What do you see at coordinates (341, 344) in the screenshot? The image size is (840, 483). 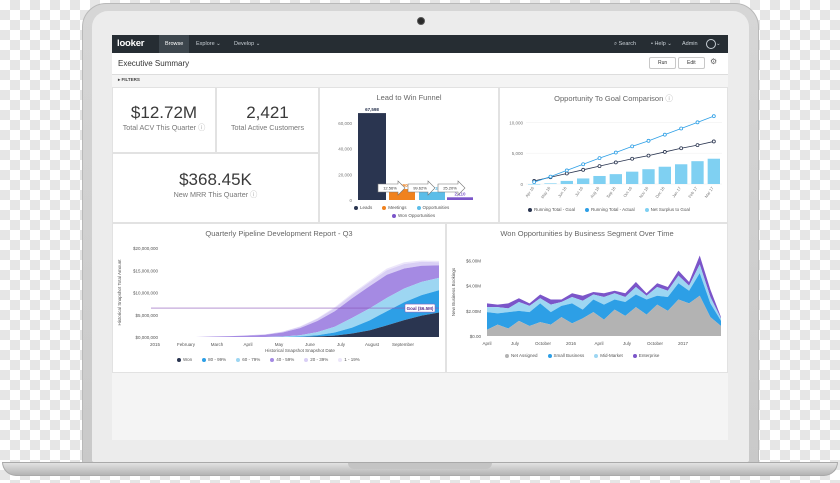 I see `x-tick-label: July` at bounding box center [341, 344].